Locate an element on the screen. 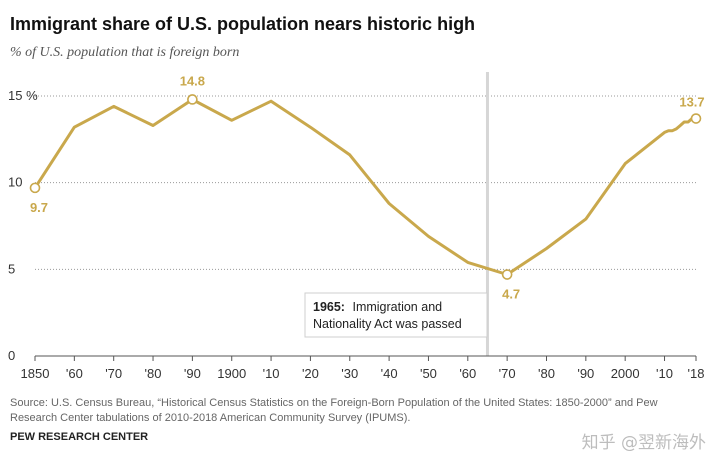  x-tick-label: 2000 is located at coordinates (625, 373).